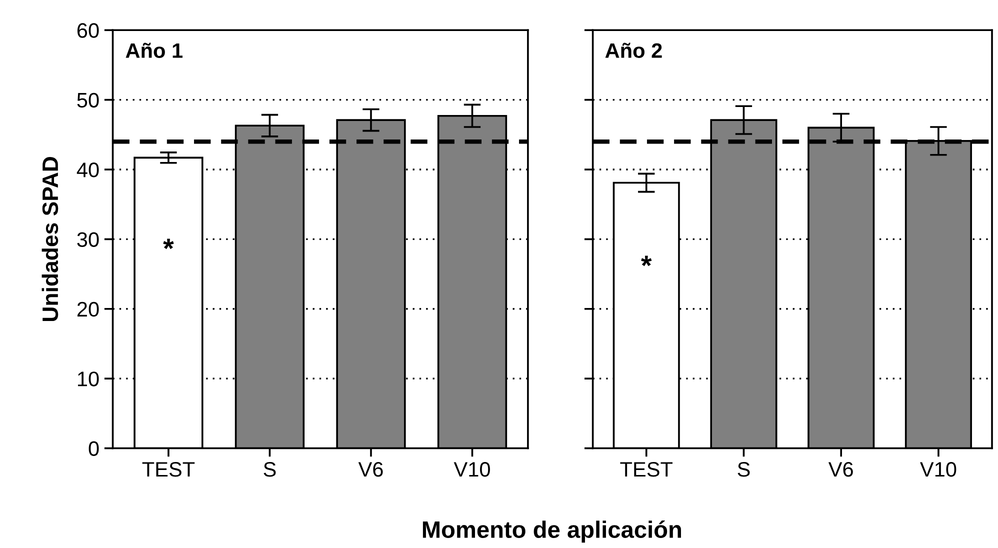  I want to click on y-tick-label: 30, so click(88, 239).